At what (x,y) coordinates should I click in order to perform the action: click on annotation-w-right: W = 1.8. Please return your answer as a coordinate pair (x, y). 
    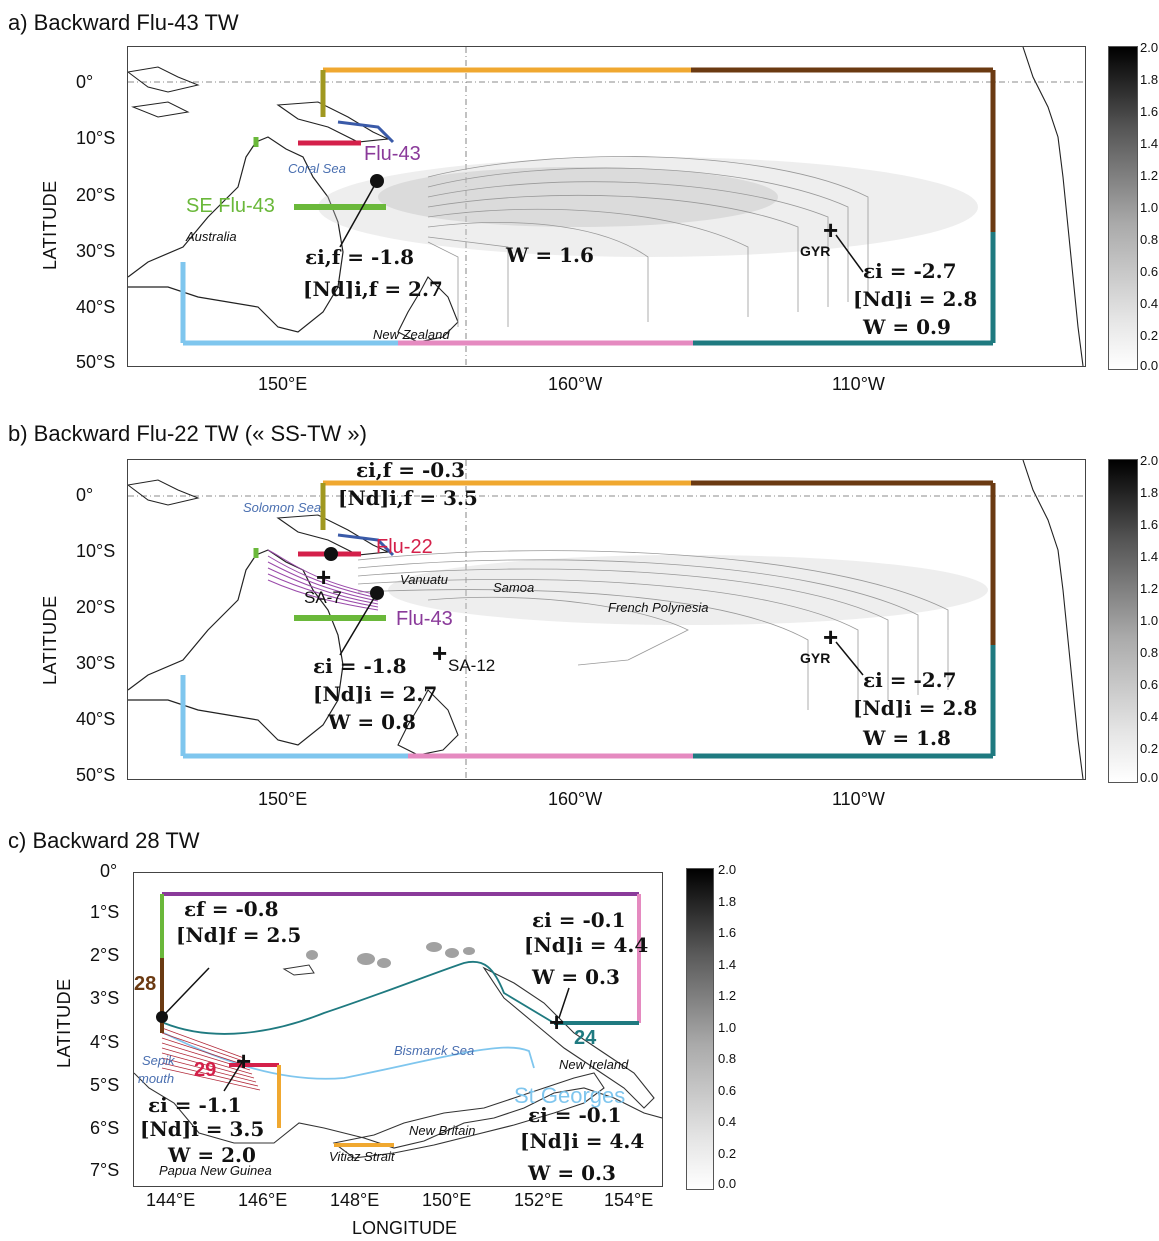
    Looking at the image, I should click on (907, 738).